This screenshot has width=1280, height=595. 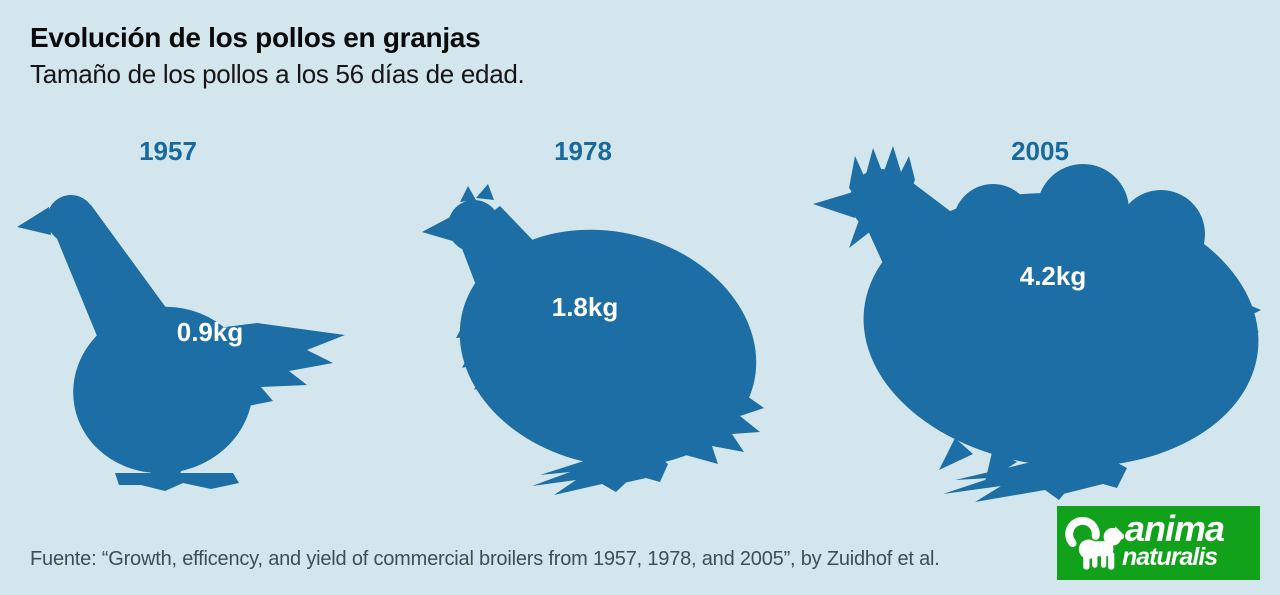 I want to click on logo-wordmark: anima naturalis, so click(x=1173, y=539).